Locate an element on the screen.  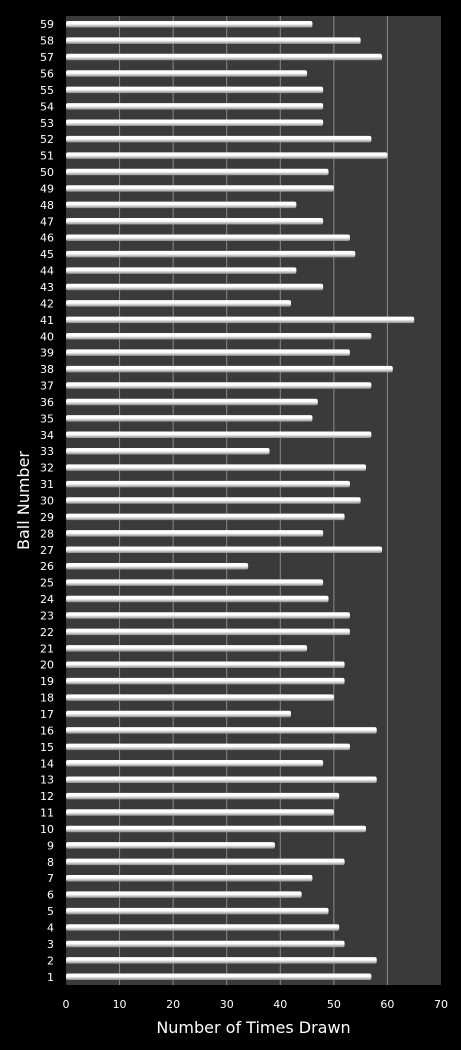
x-tick-label: 50 is located at coordinates (334, 1004).